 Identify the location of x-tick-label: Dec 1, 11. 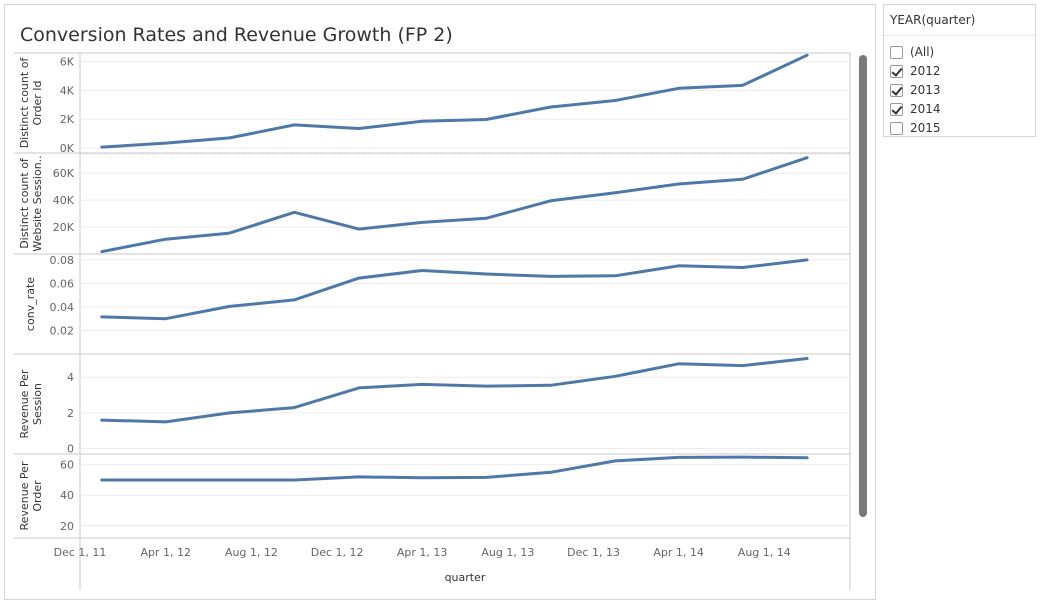
(80, 552).